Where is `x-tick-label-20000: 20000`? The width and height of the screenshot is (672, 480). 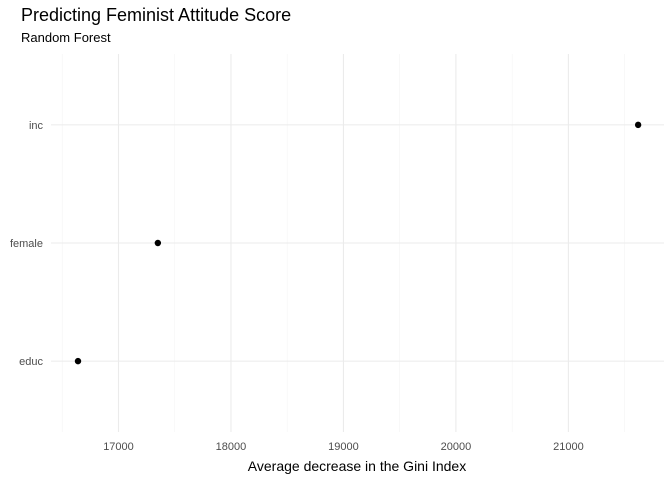
x-tick-label-20000: 20000 is located at coordinates (456, 447).